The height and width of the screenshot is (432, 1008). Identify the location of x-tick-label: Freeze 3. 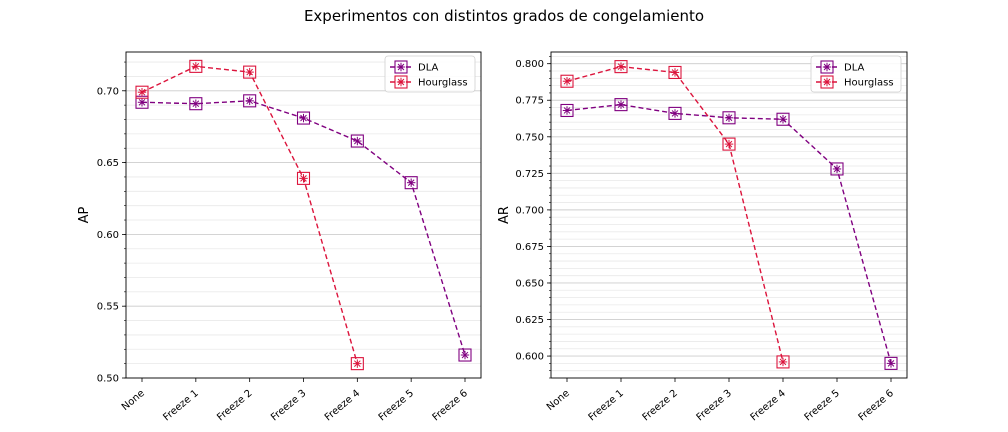
(714, 406).